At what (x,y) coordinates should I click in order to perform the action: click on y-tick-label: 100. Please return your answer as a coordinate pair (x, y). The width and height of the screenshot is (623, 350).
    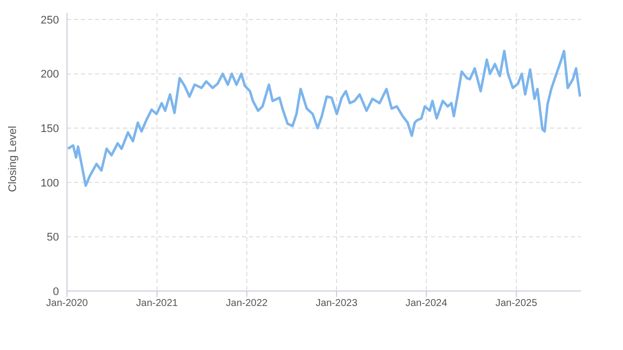
    Looking at the image, I should click on (49, 183).